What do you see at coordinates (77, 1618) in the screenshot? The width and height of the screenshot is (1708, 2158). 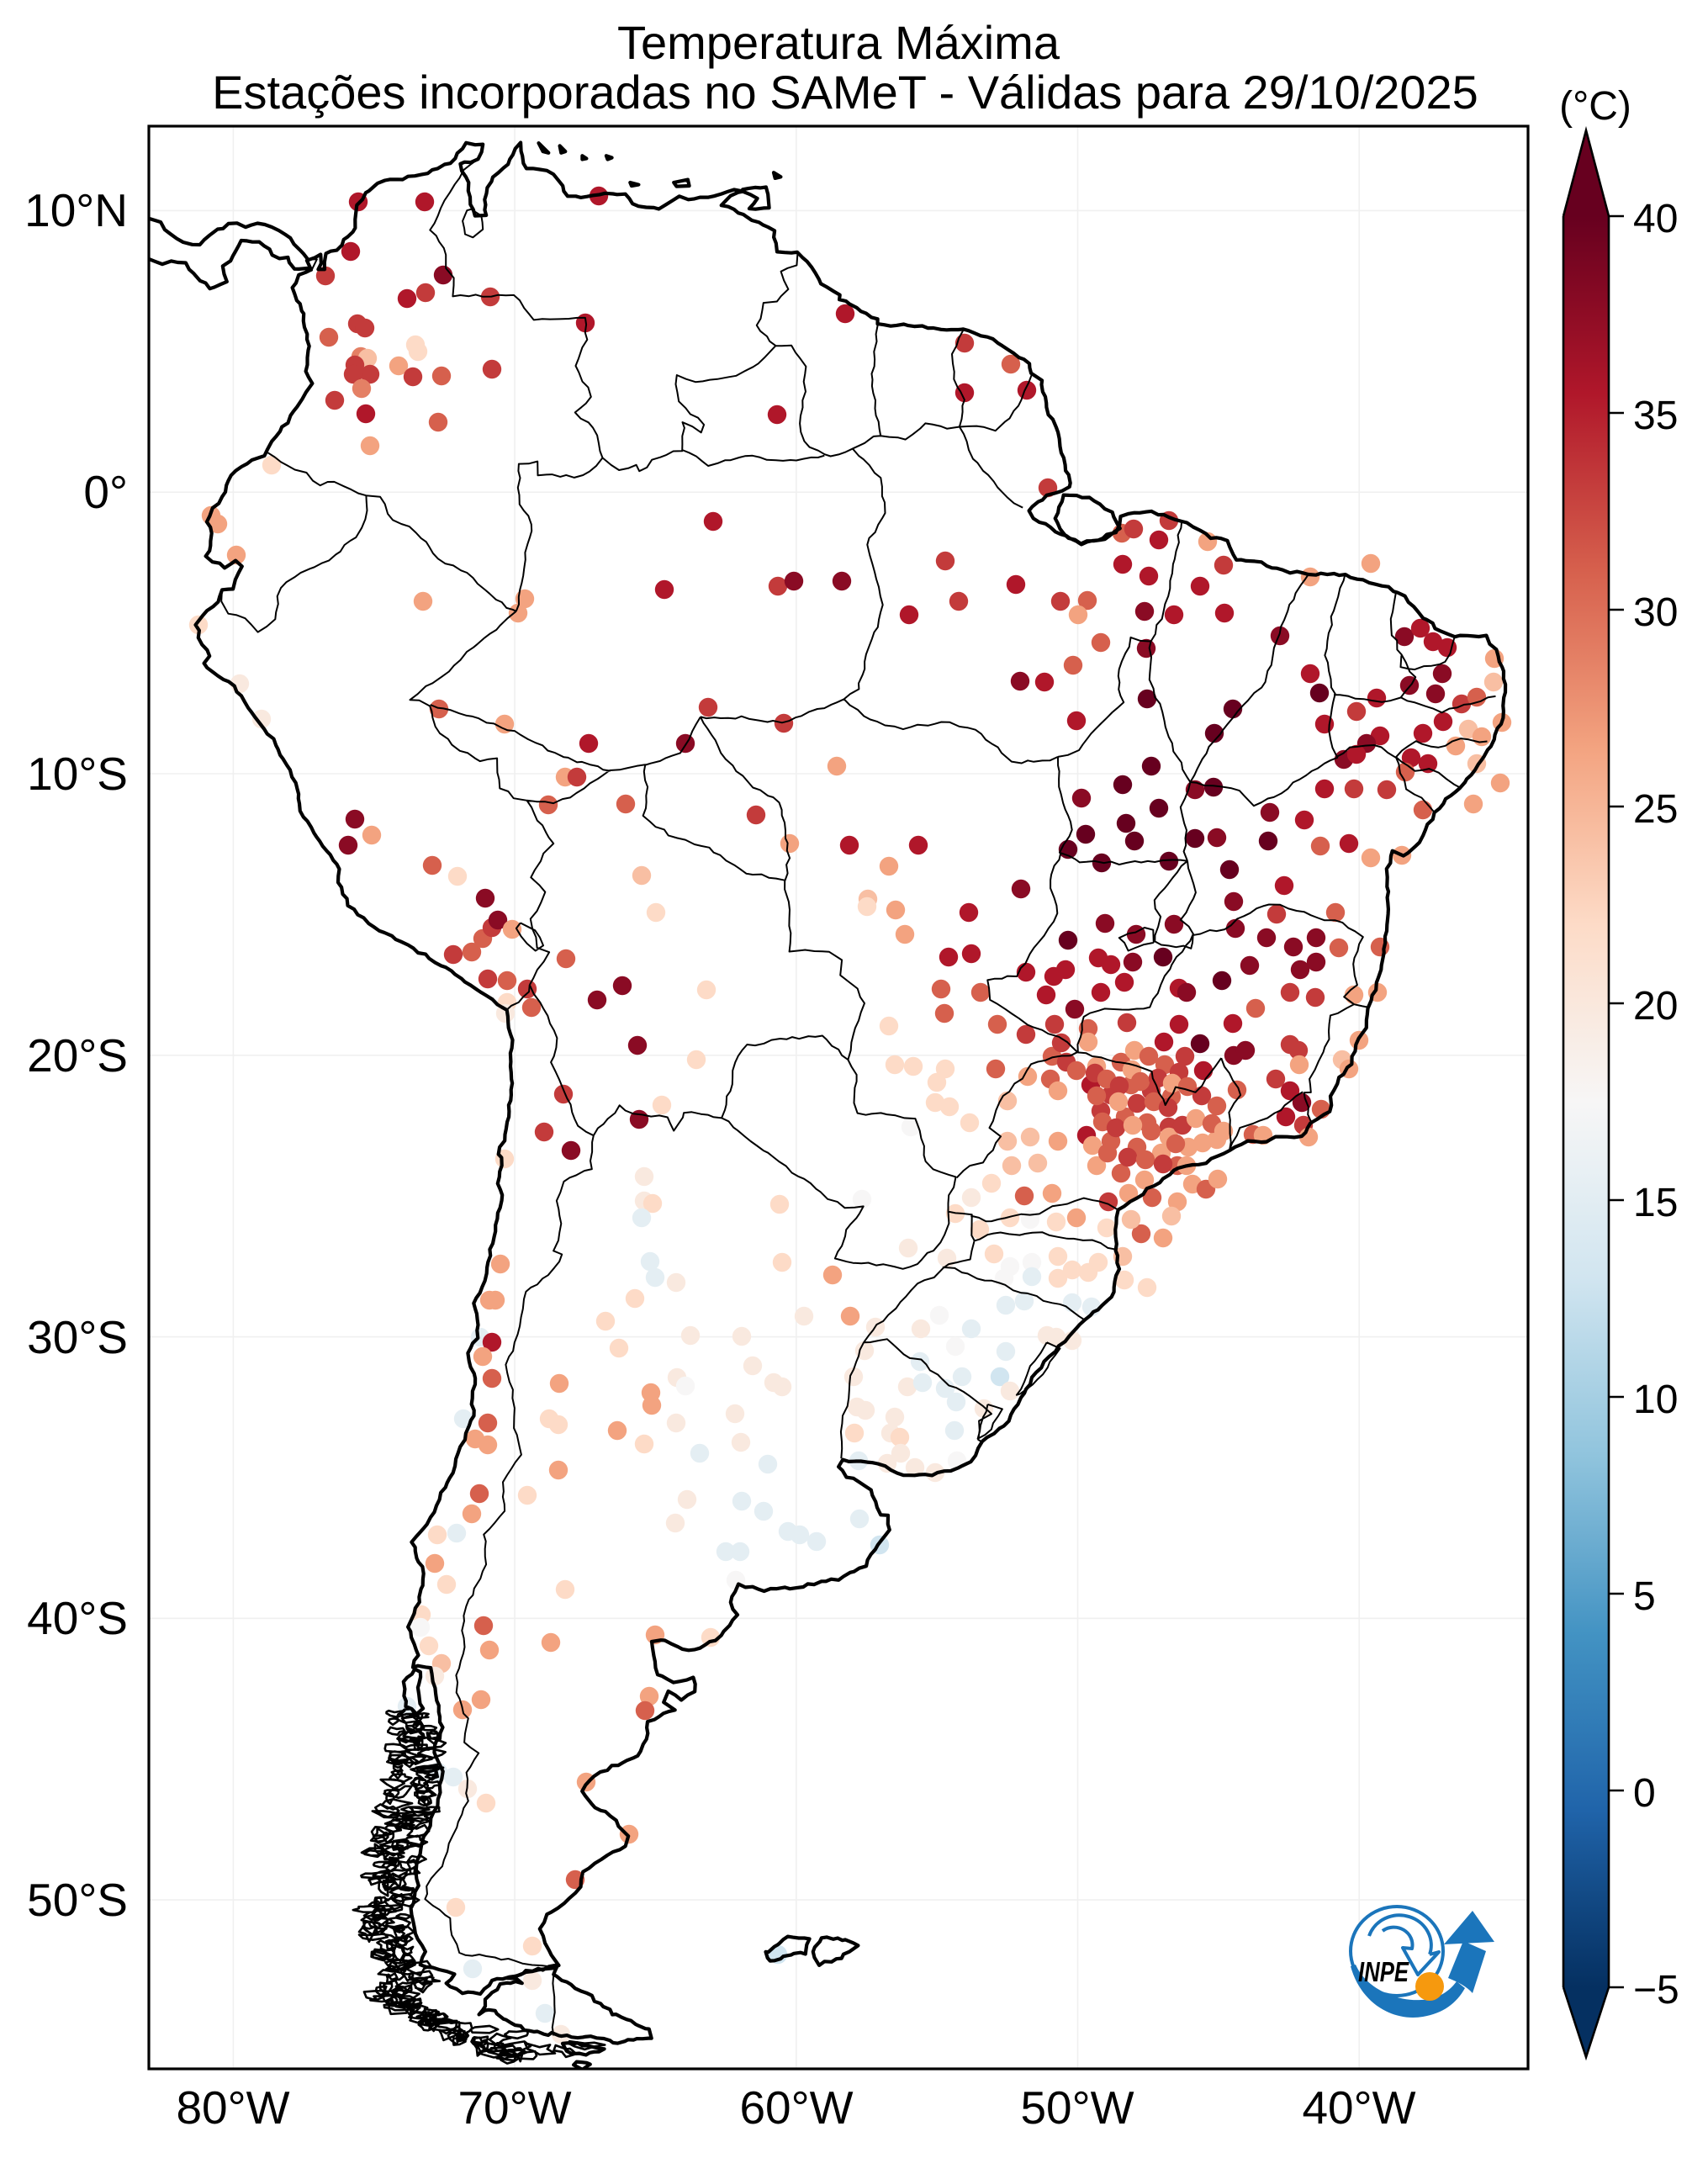 I see `svg-text: 40°S` at bounding box center [77, 1618].